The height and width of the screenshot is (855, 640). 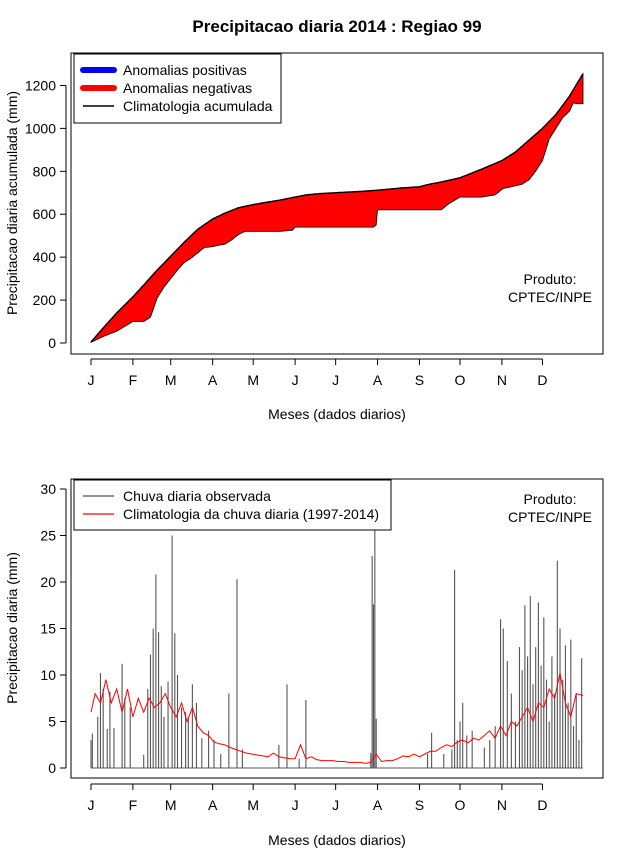 I want to click on top-y-tick-label: 200, so click(x=45, y=300).